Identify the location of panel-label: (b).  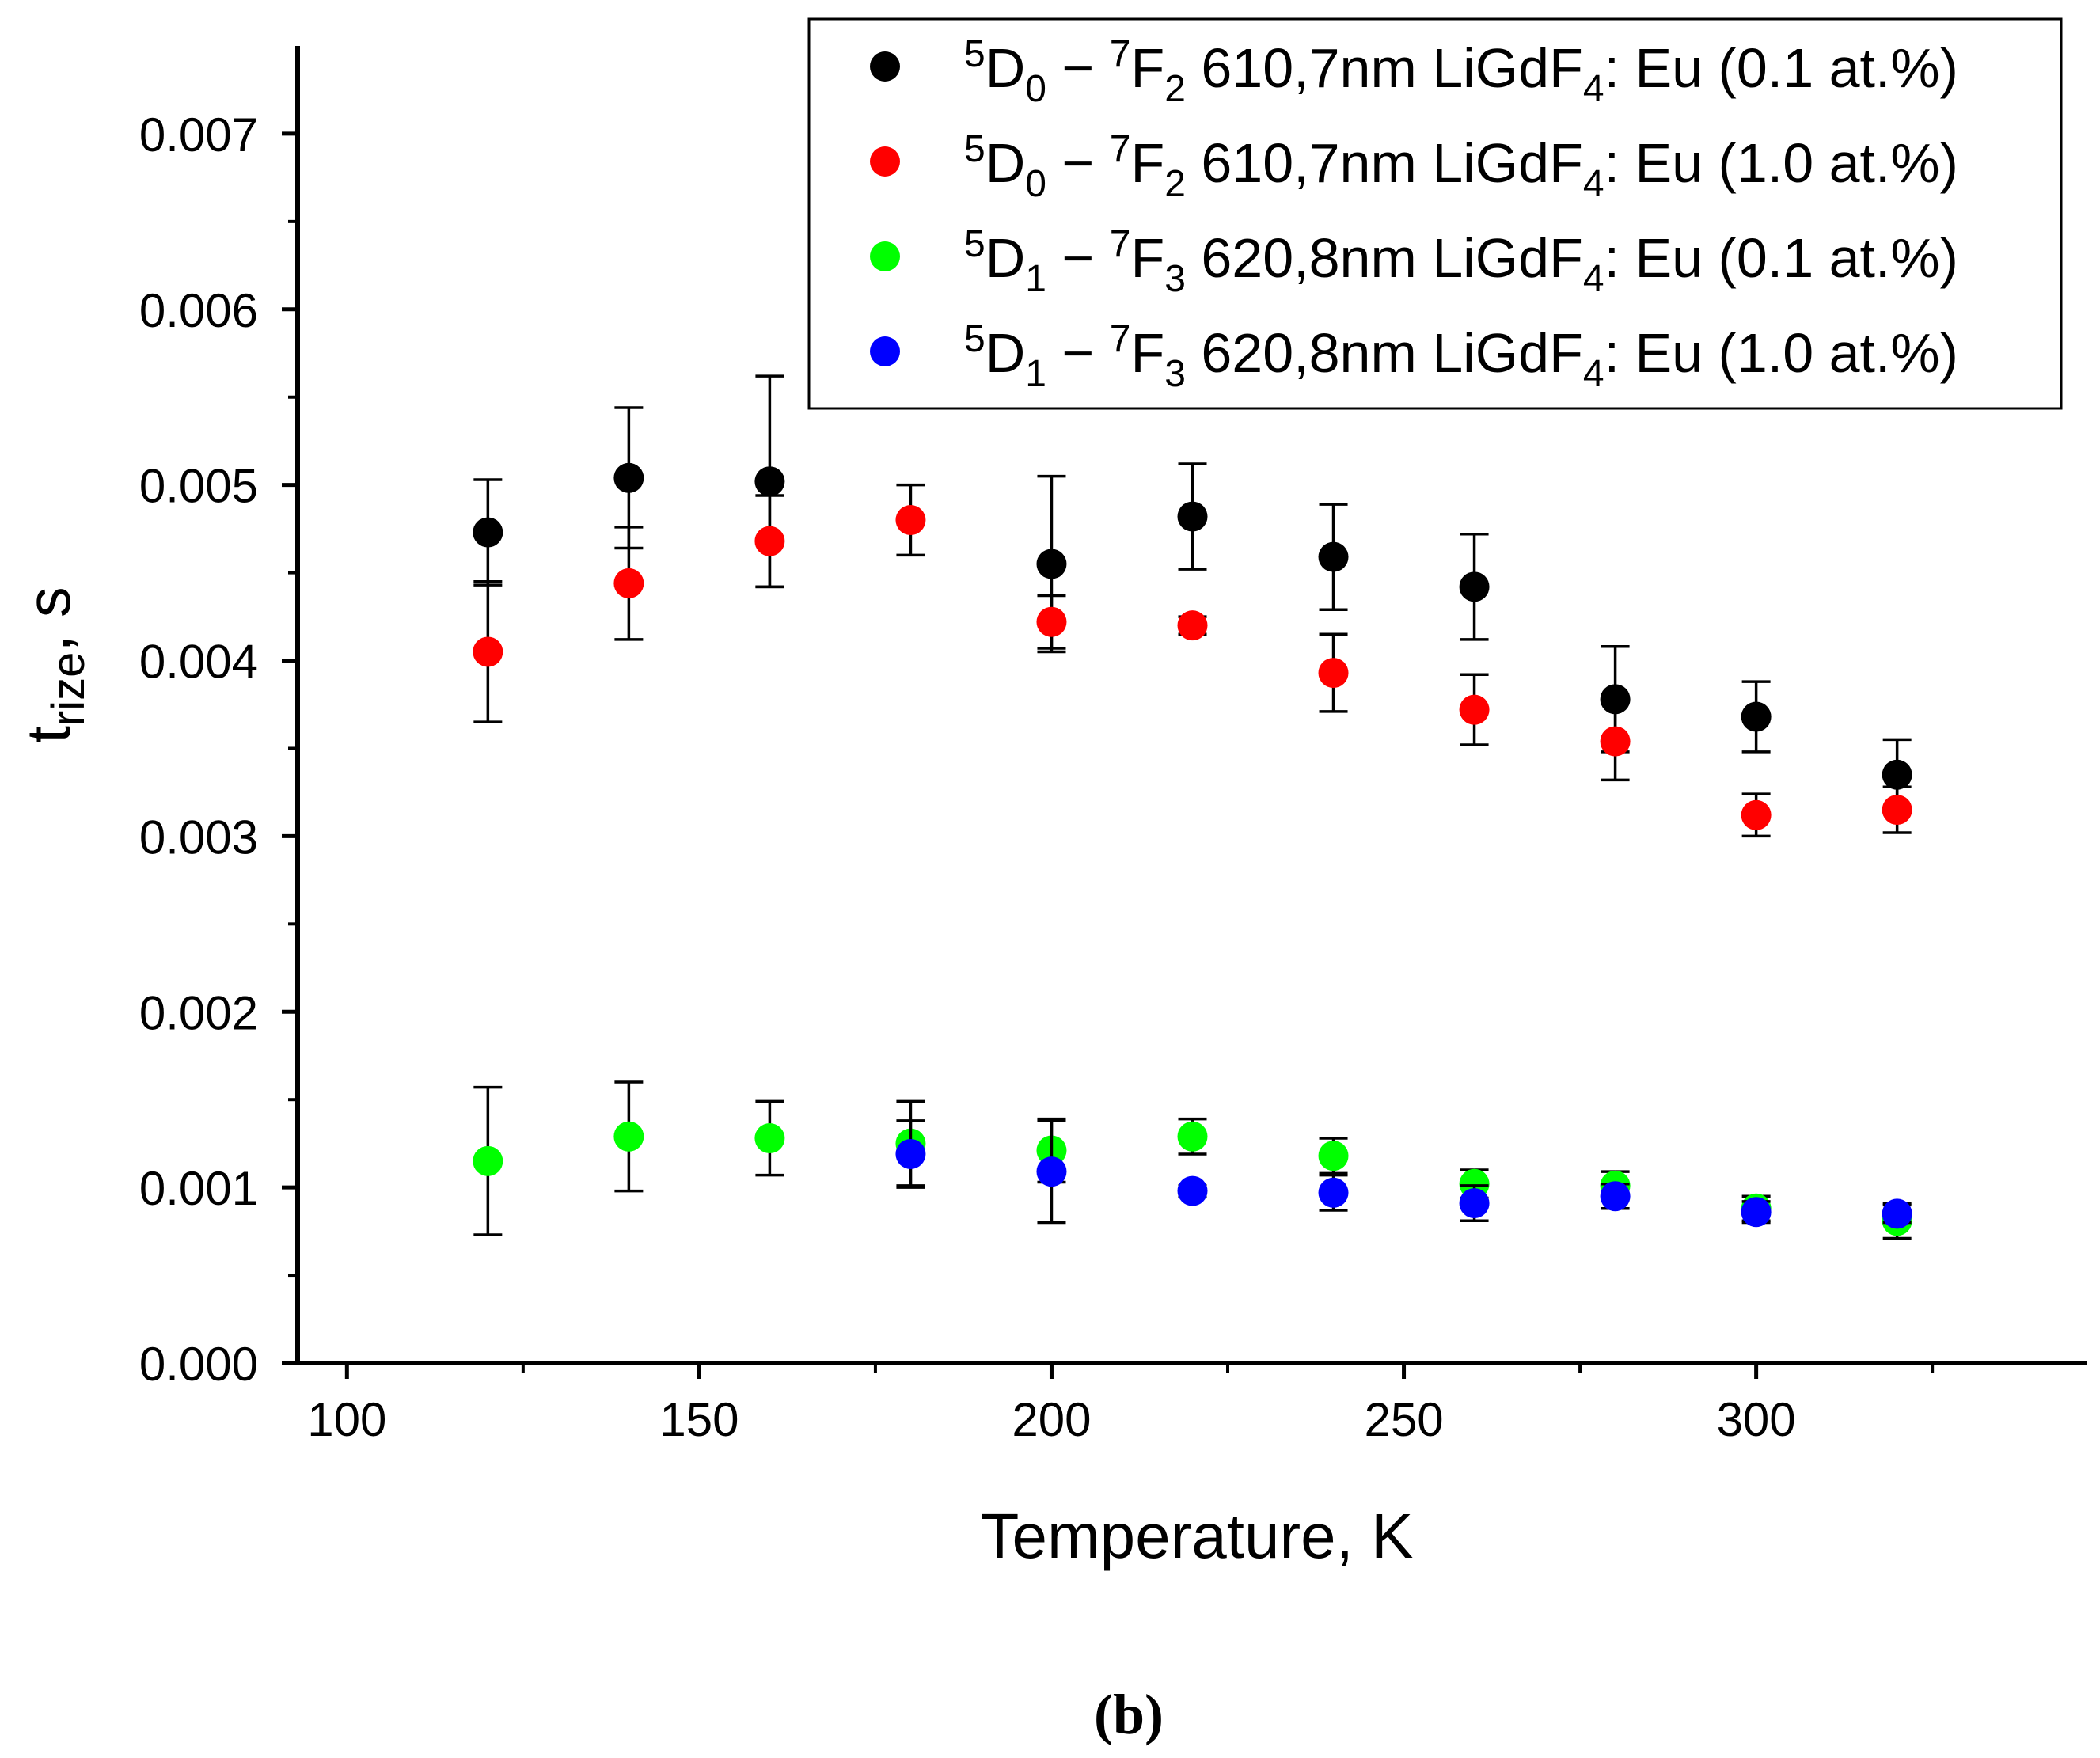
(1129, 1715).